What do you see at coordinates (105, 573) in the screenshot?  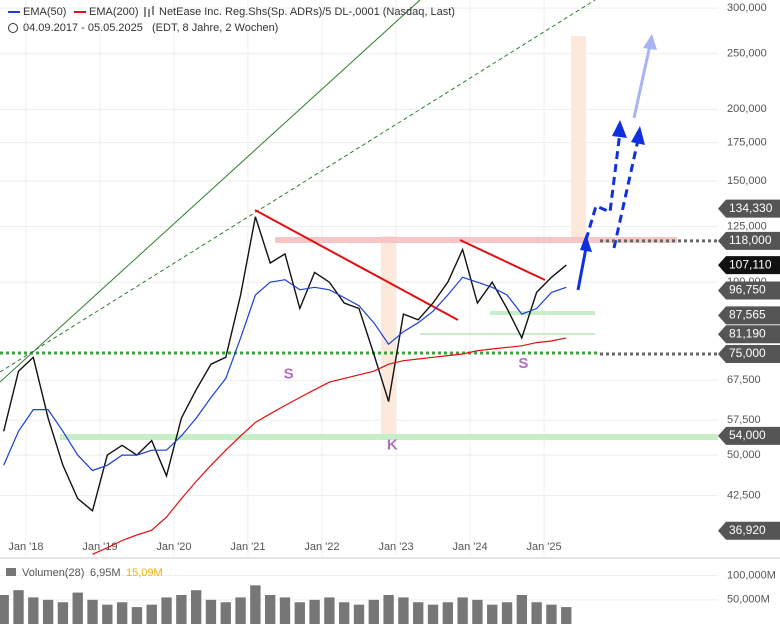 I see `legend-value: 6,95M` at bounding box center [105, 573].